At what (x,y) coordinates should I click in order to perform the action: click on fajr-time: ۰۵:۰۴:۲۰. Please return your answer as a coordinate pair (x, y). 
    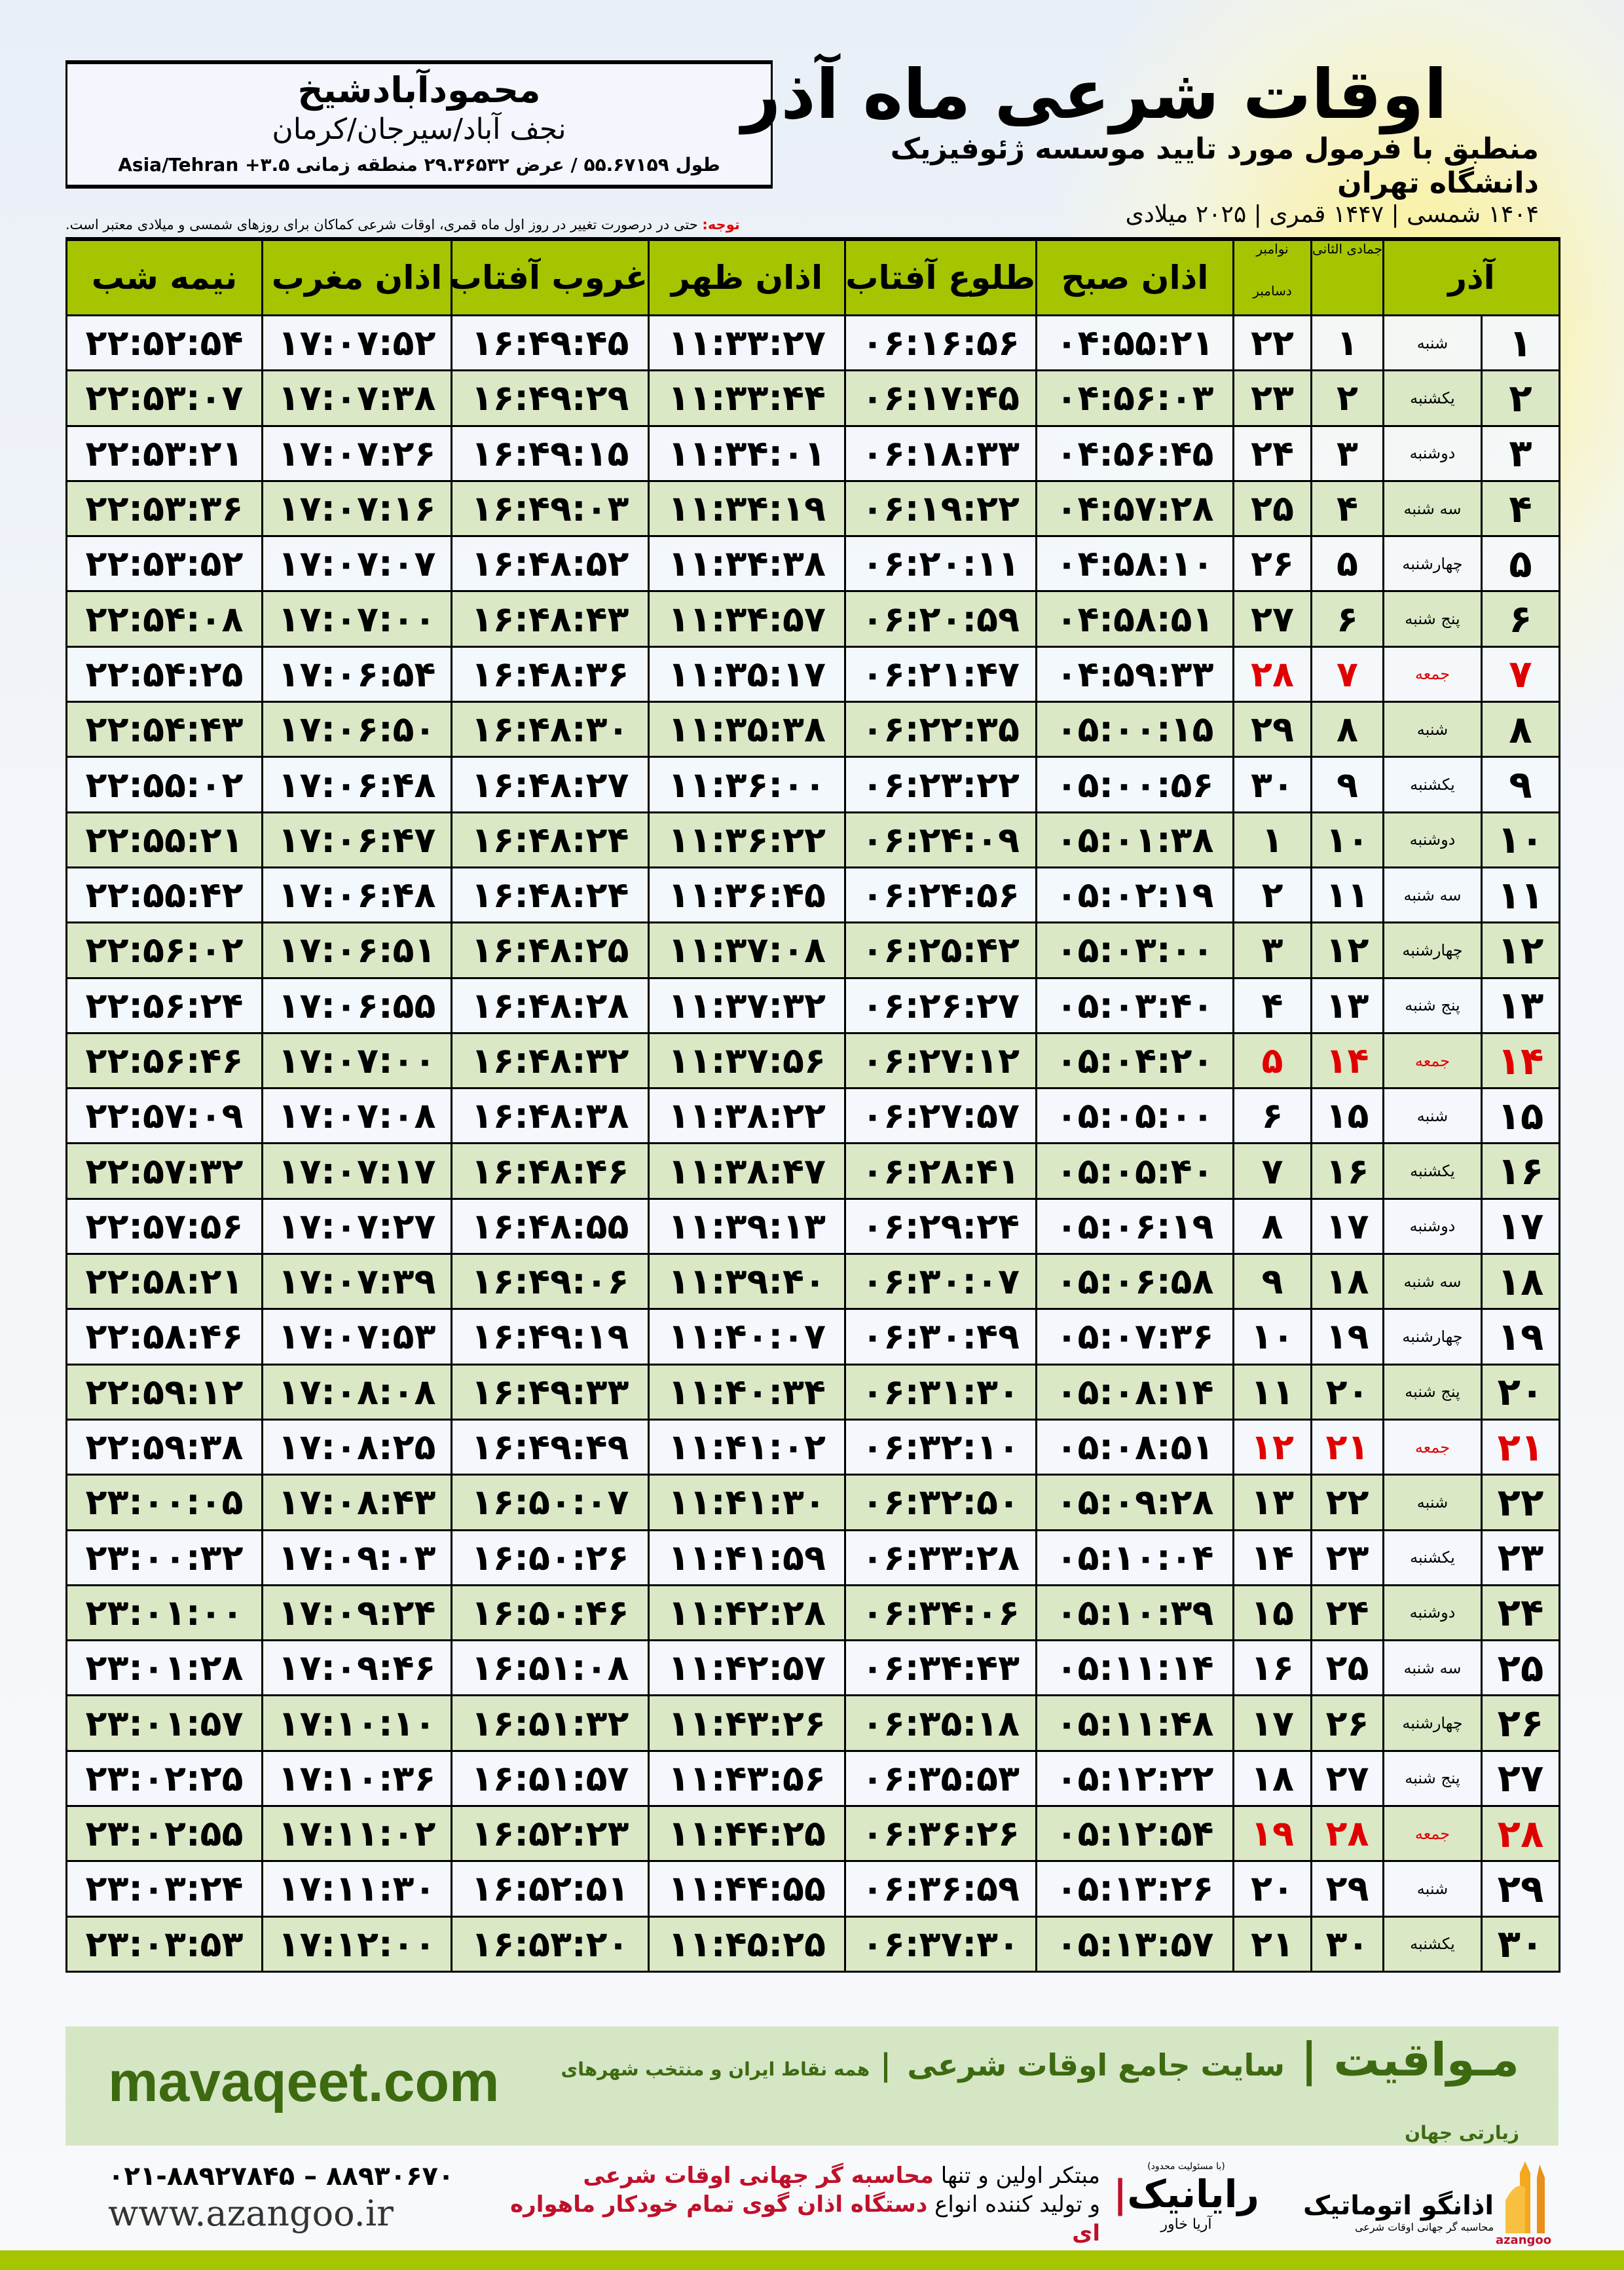
    Looking at the image, I should click on (1134, 1061).